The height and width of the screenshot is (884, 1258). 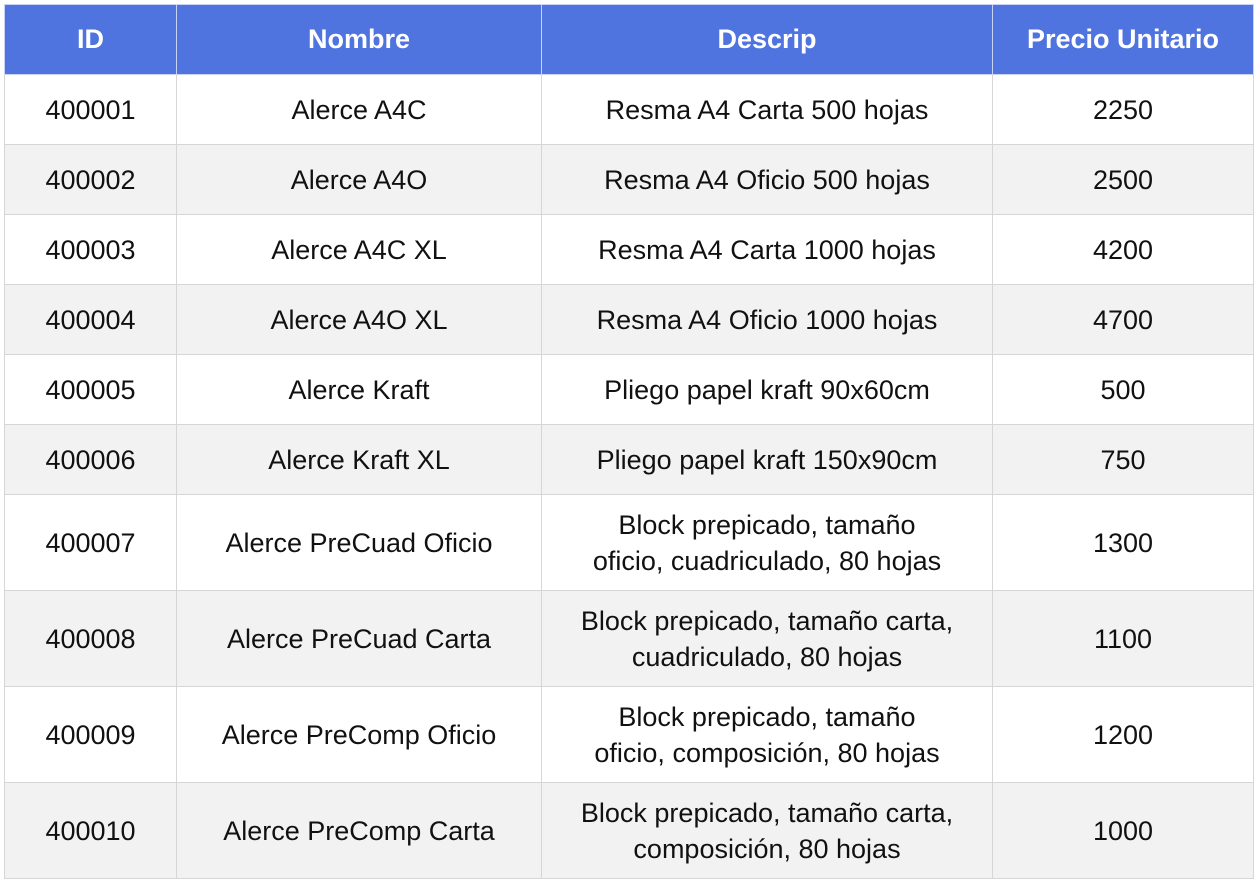 I want to click on cell-descrip: Pliego papel kraft 150x90cm, so click(x=767, y=459).